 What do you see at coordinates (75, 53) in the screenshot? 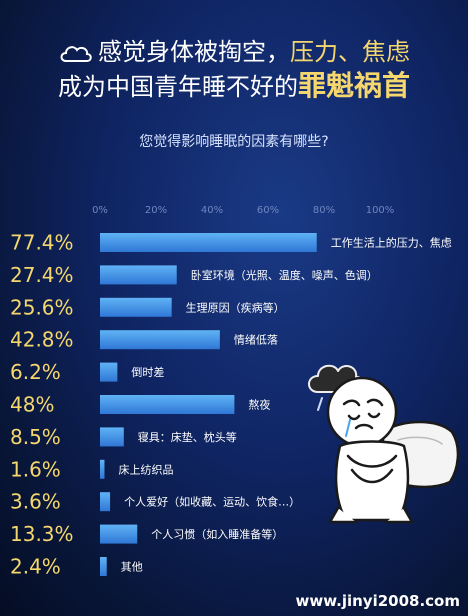
I see `cloud-icon` at bounding box center [75, 53].